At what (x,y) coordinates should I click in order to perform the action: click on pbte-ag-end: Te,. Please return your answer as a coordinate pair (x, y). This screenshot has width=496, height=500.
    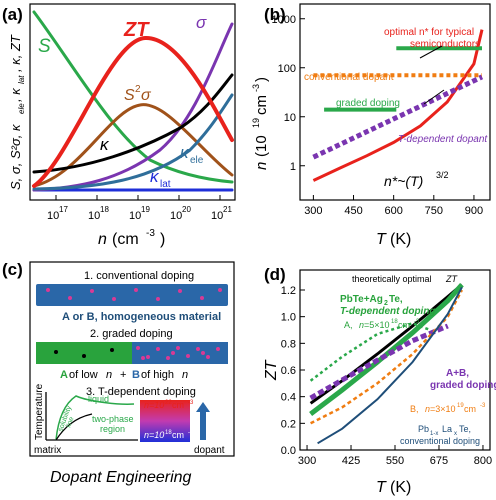
    Looking at the image, I should click on (396, 299).